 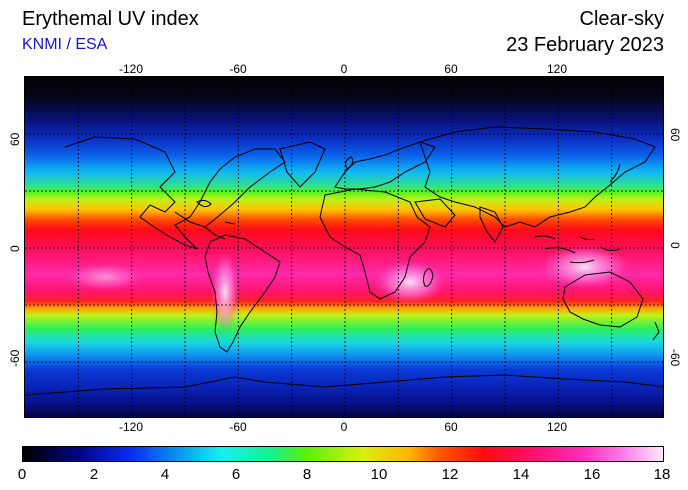 I want to click on date-label: 23 February 2023, so click(x=585, y=45).